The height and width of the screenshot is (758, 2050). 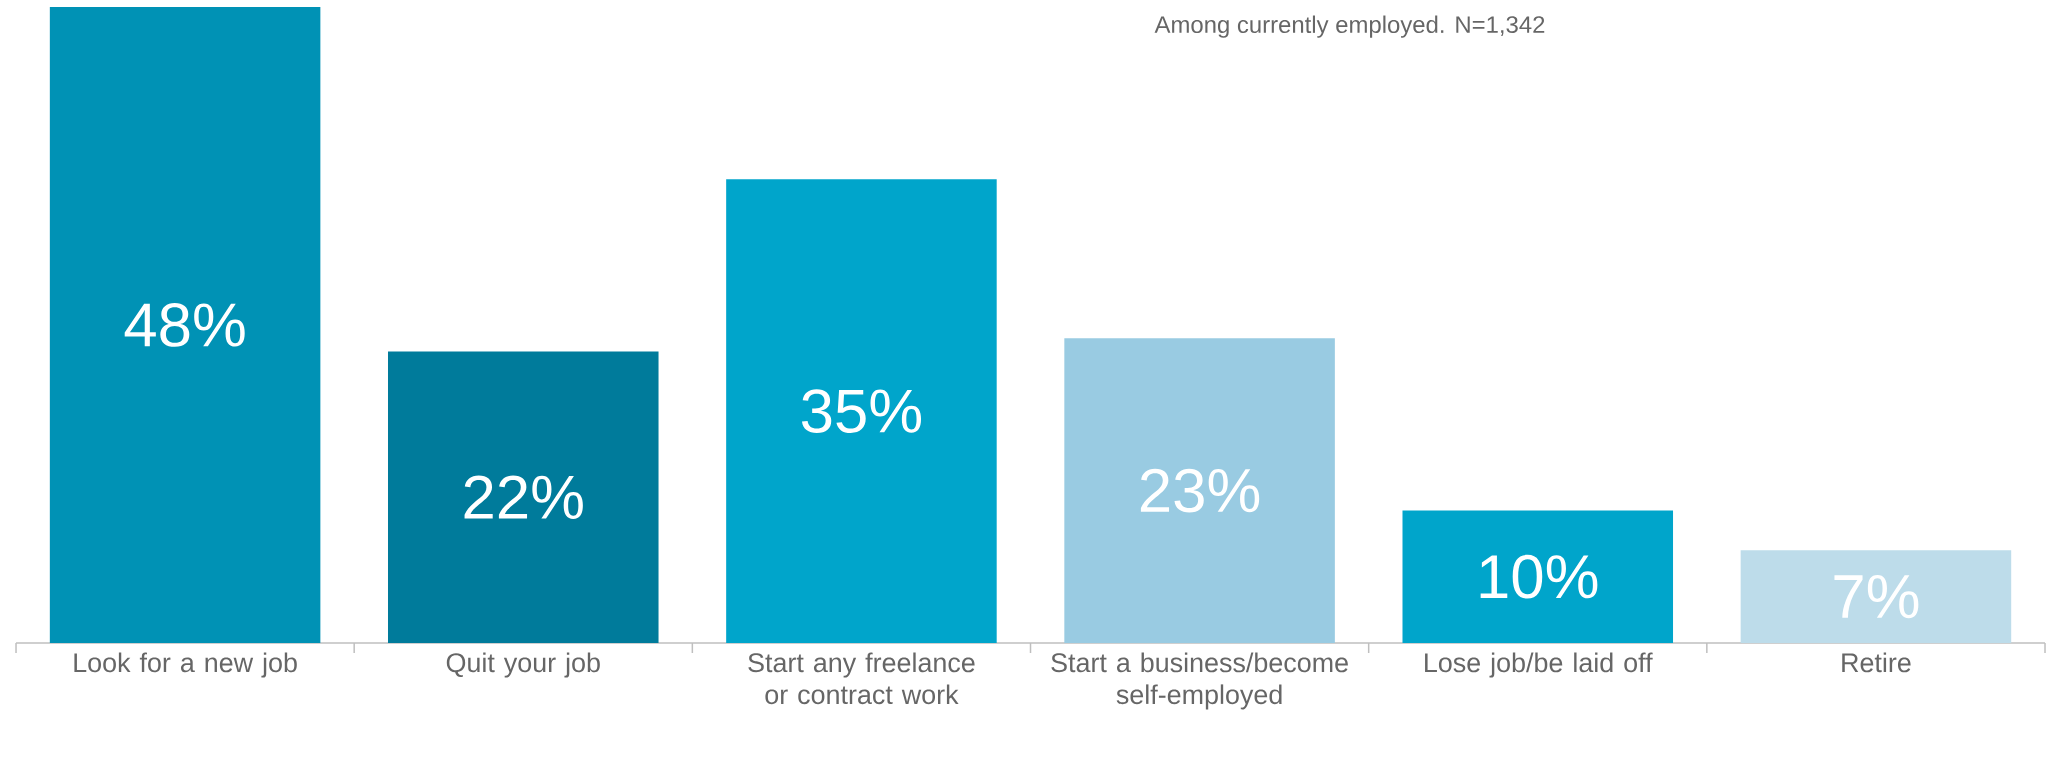 I want to click on data-label: 22%, so click(x=523, y=497).